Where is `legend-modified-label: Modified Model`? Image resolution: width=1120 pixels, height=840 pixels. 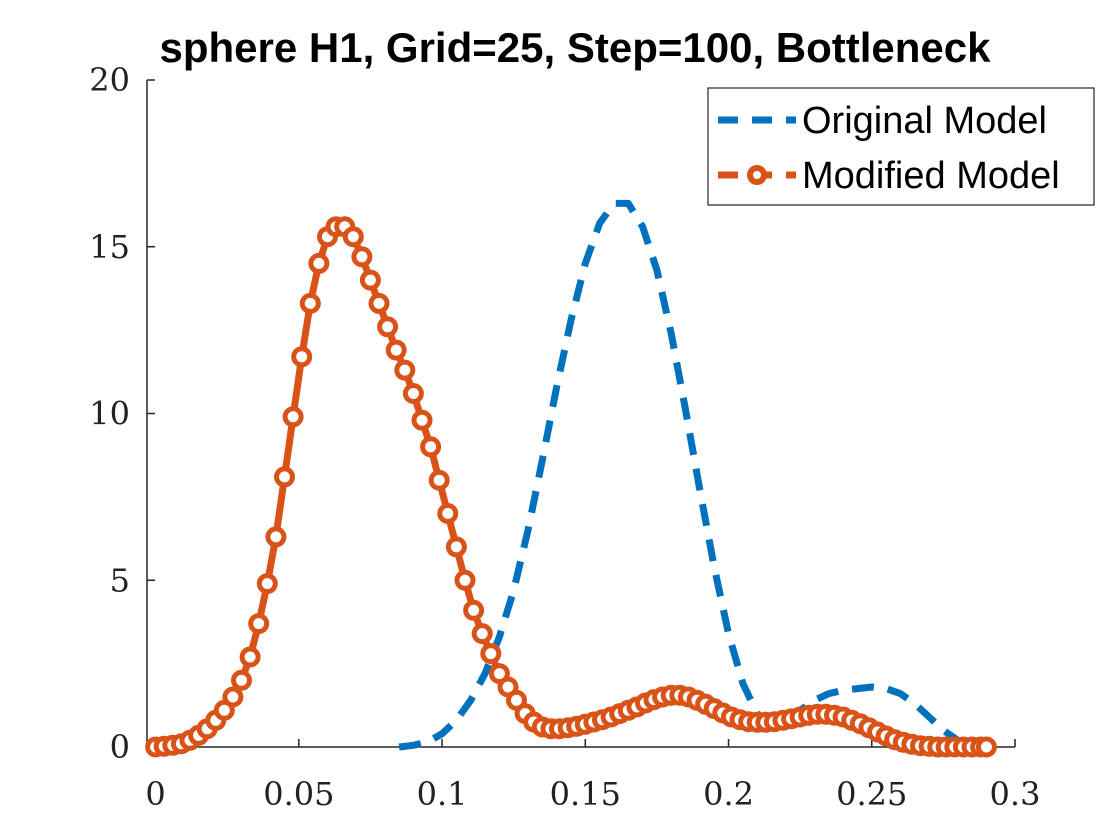 legend-modified-label: Modified Model is located at coordinates (931, 176).